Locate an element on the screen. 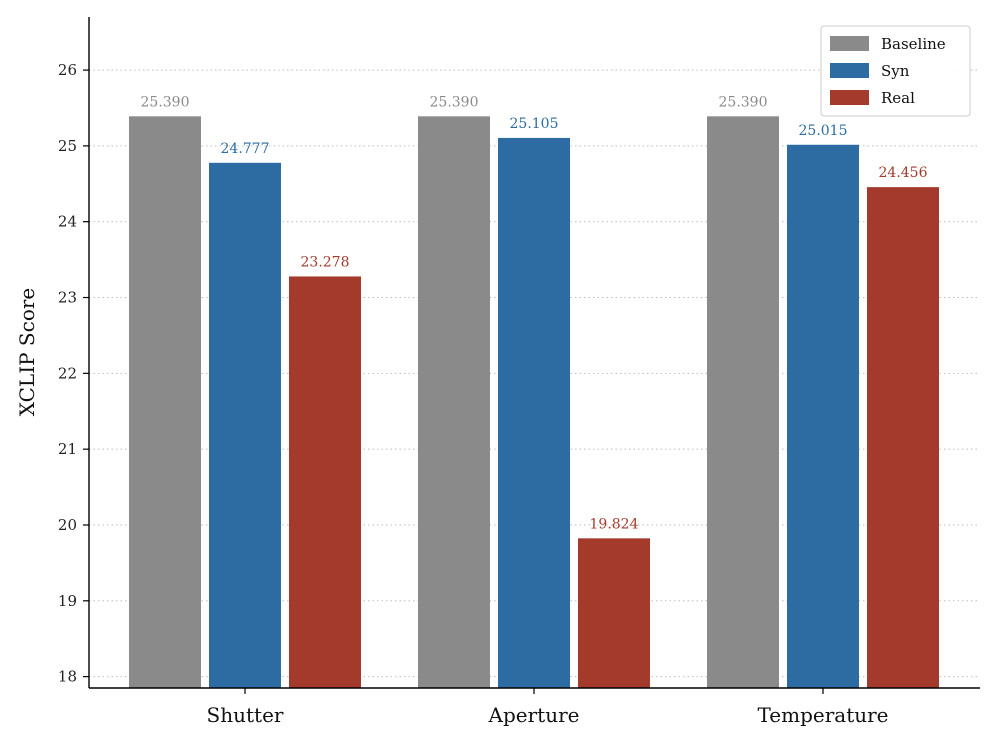 The width and height of the screenshot is (997, 744). bar-syn-shutter is located at coordinates (245, 425).